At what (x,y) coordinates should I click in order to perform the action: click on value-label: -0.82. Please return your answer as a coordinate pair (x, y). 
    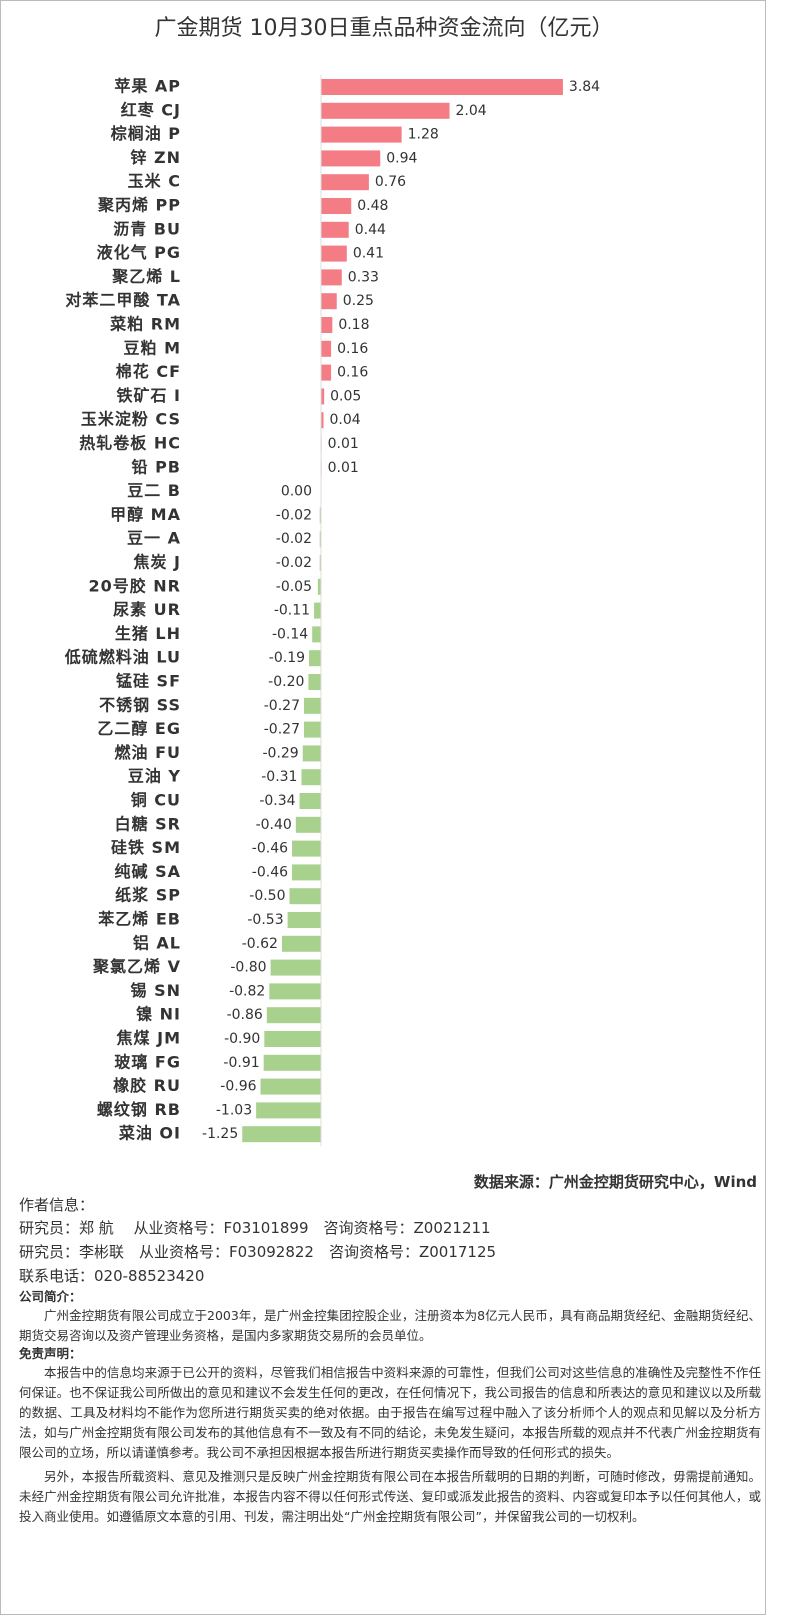
    Looking at the image, I should click on (247, 991).